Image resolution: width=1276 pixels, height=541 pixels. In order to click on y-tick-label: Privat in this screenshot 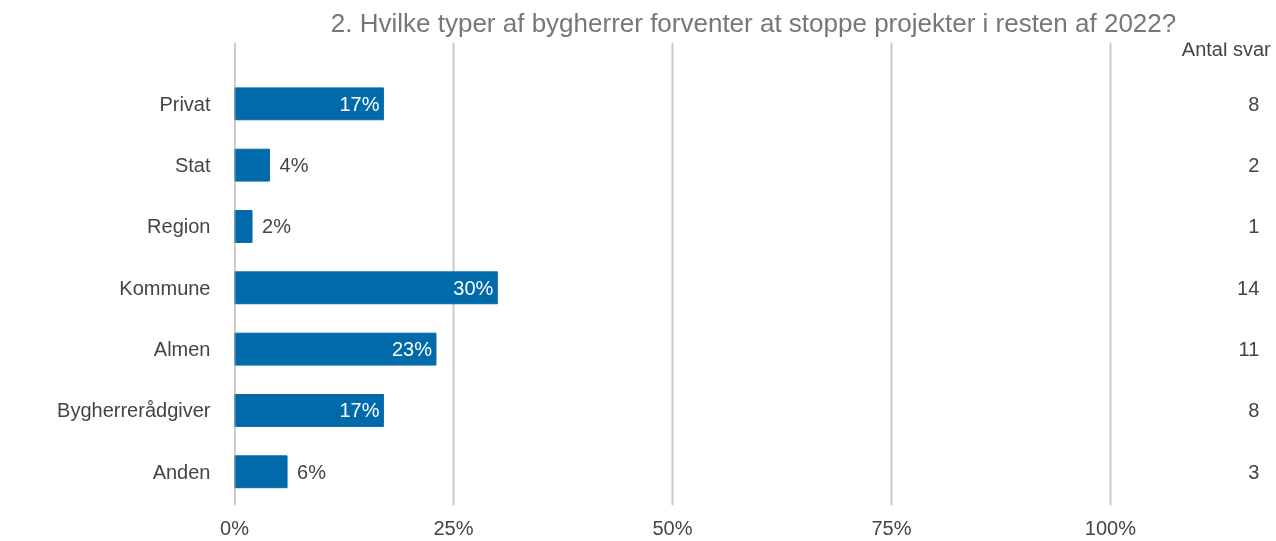, I will do `click(185, 103)`.